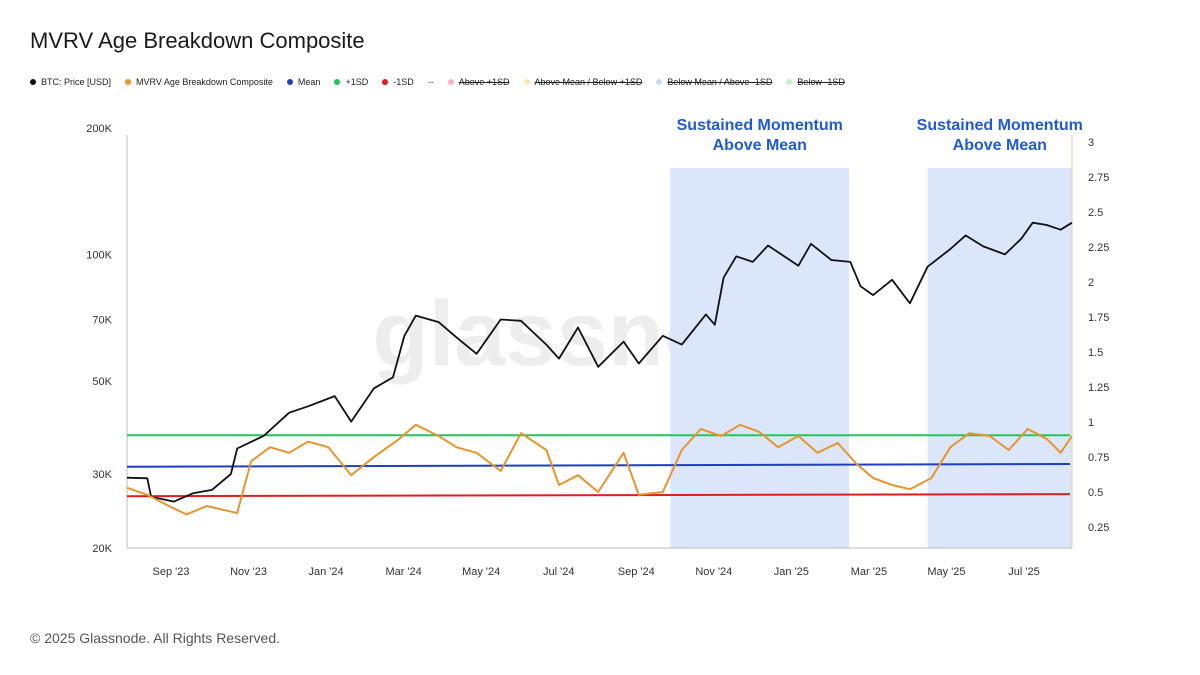 The height and width of the screenshot is (675, 1200). I want to click on y-left-tick-label: 100K, so click(99, 255).